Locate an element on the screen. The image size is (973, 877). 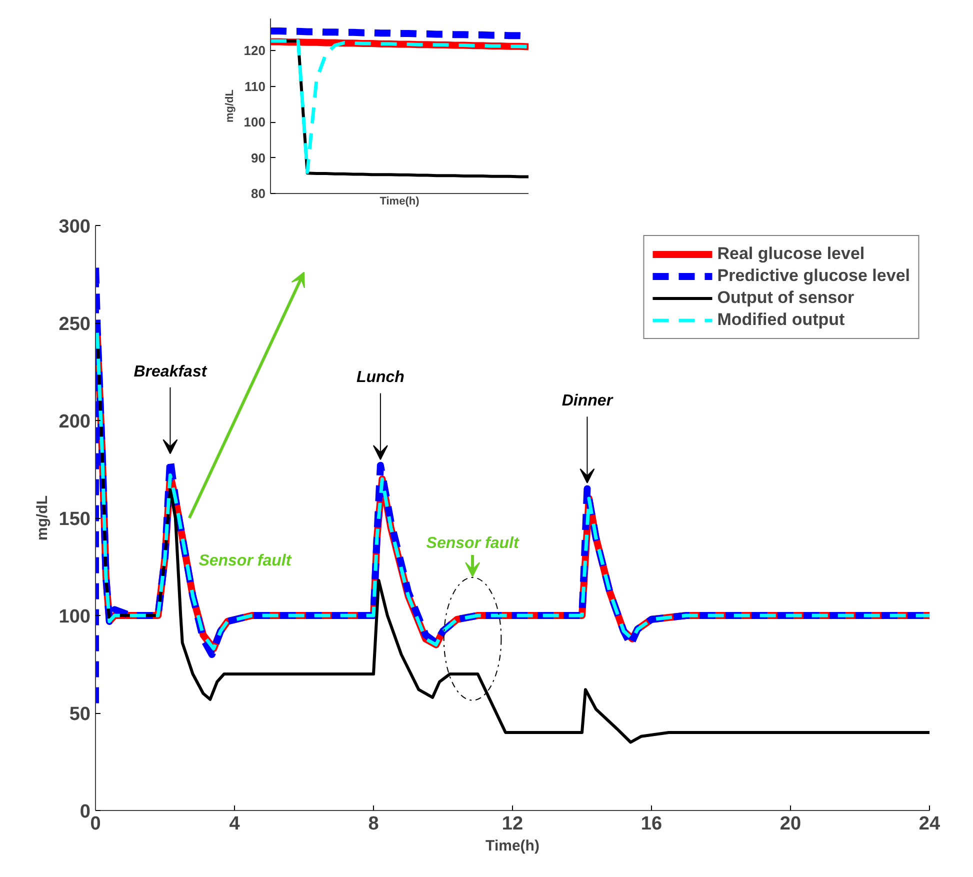
x-tick-label: 20 is located at coordinates (791, 824).